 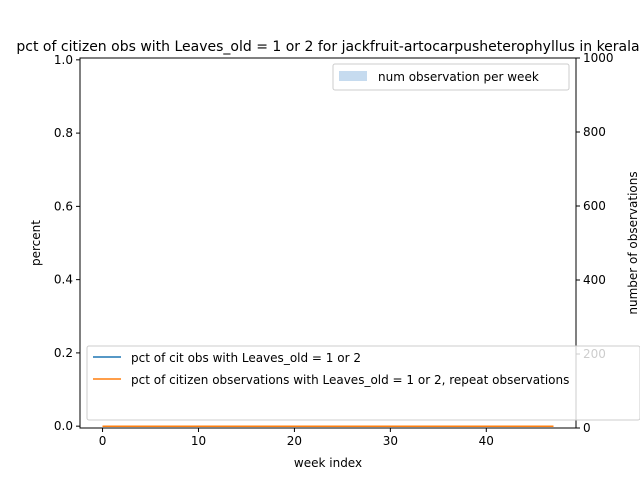 What do you see at coordinates (294, 441) in the screenshot?
I see `x-tick-label: 20` at bounding box center [294, 441].